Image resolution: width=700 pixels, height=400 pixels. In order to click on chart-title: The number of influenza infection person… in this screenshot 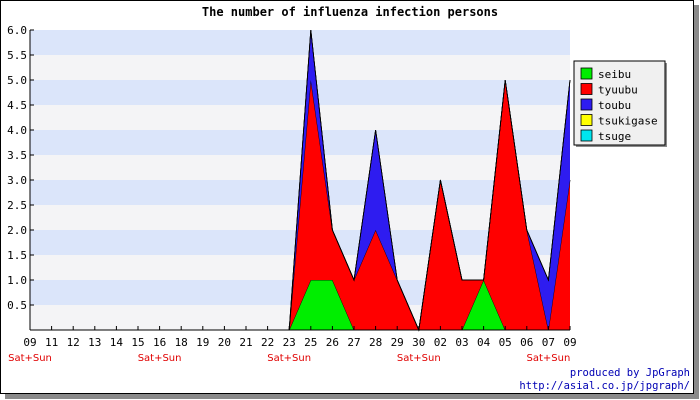, I will do `click(350, 12)`.